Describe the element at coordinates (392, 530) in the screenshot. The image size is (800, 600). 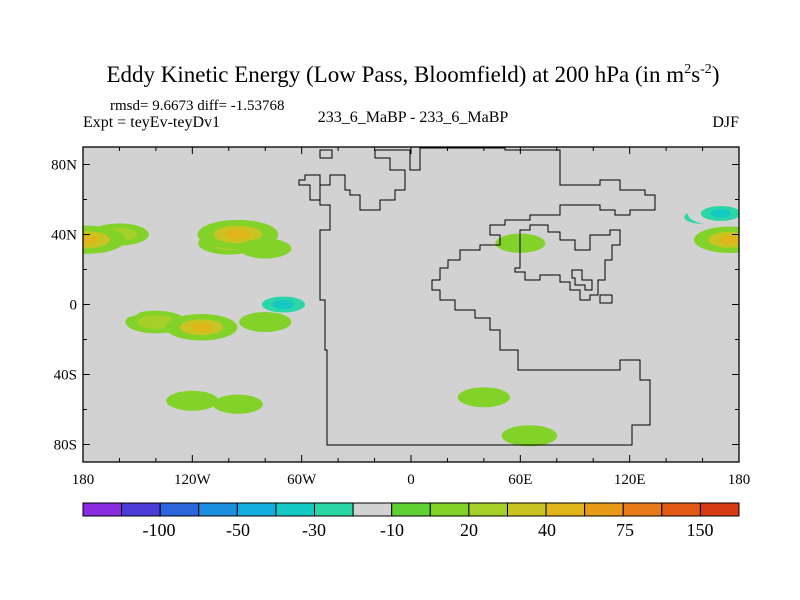
I see `colorbar-label: -10` at that location.